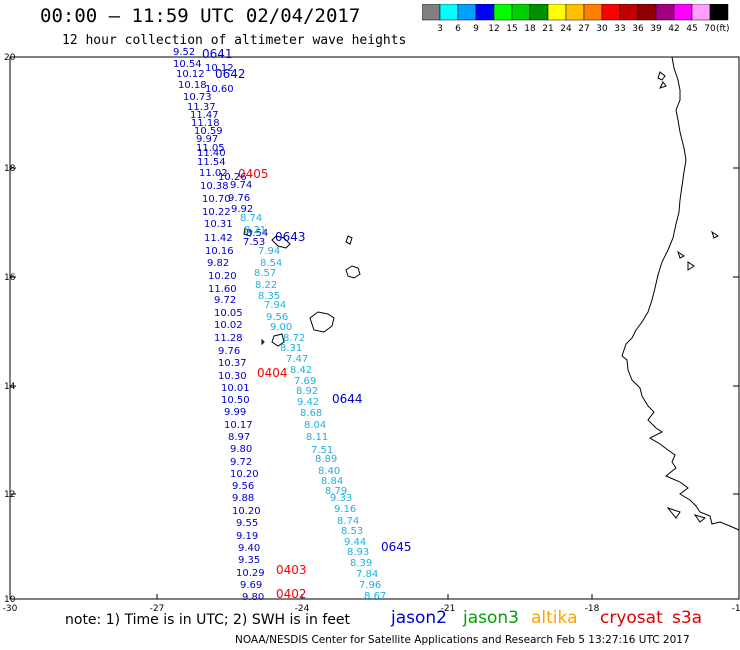 This screenshot has width=740, height=650. I want to click on x-tick-label: -18, so click(592, 609).